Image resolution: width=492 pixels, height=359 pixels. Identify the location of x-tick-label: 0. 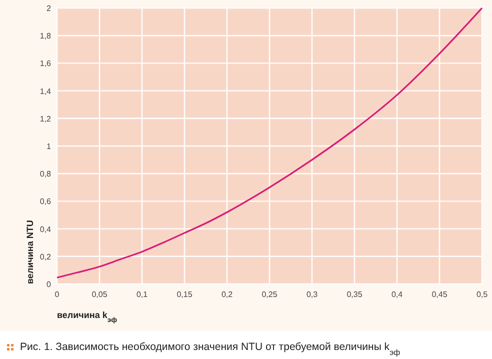
(57, 294).